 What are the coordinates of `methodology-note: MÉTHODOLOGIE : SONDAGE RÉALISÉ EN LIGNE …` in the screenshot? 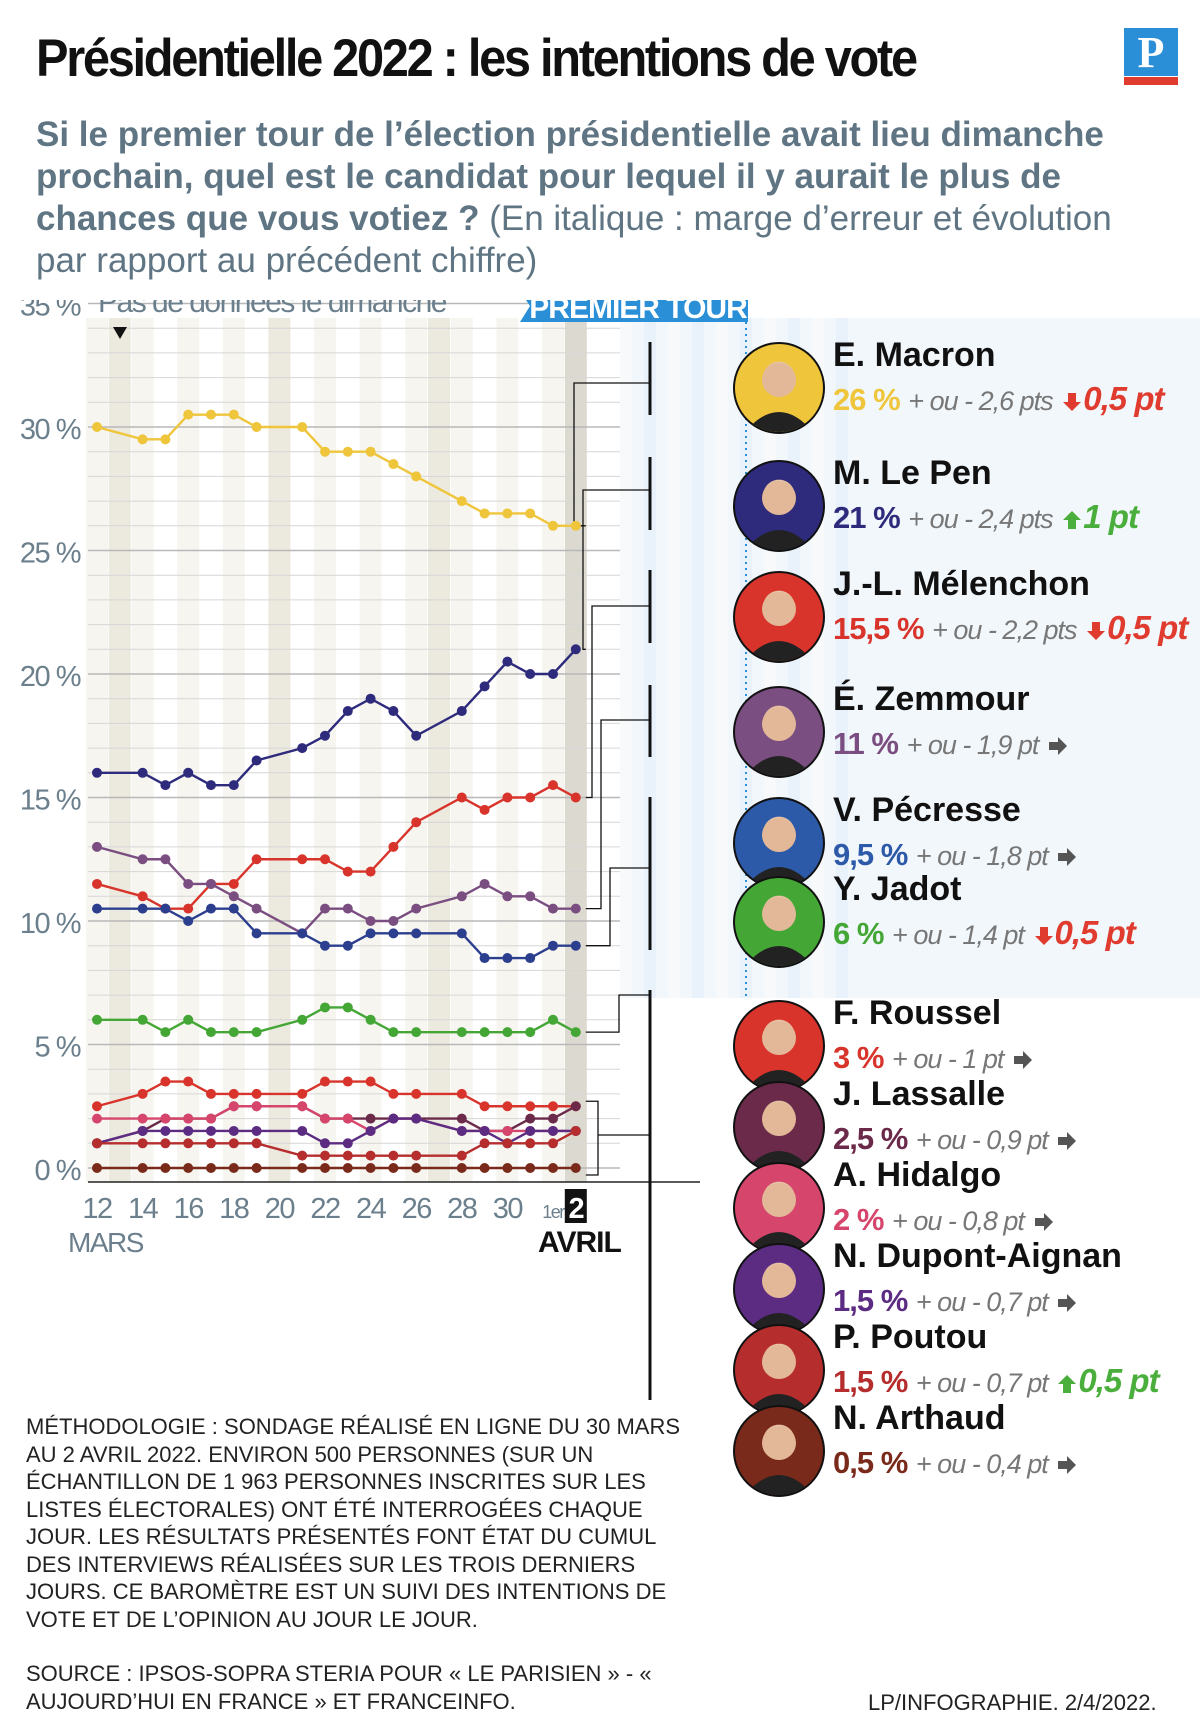 It's located at (353, 1523).